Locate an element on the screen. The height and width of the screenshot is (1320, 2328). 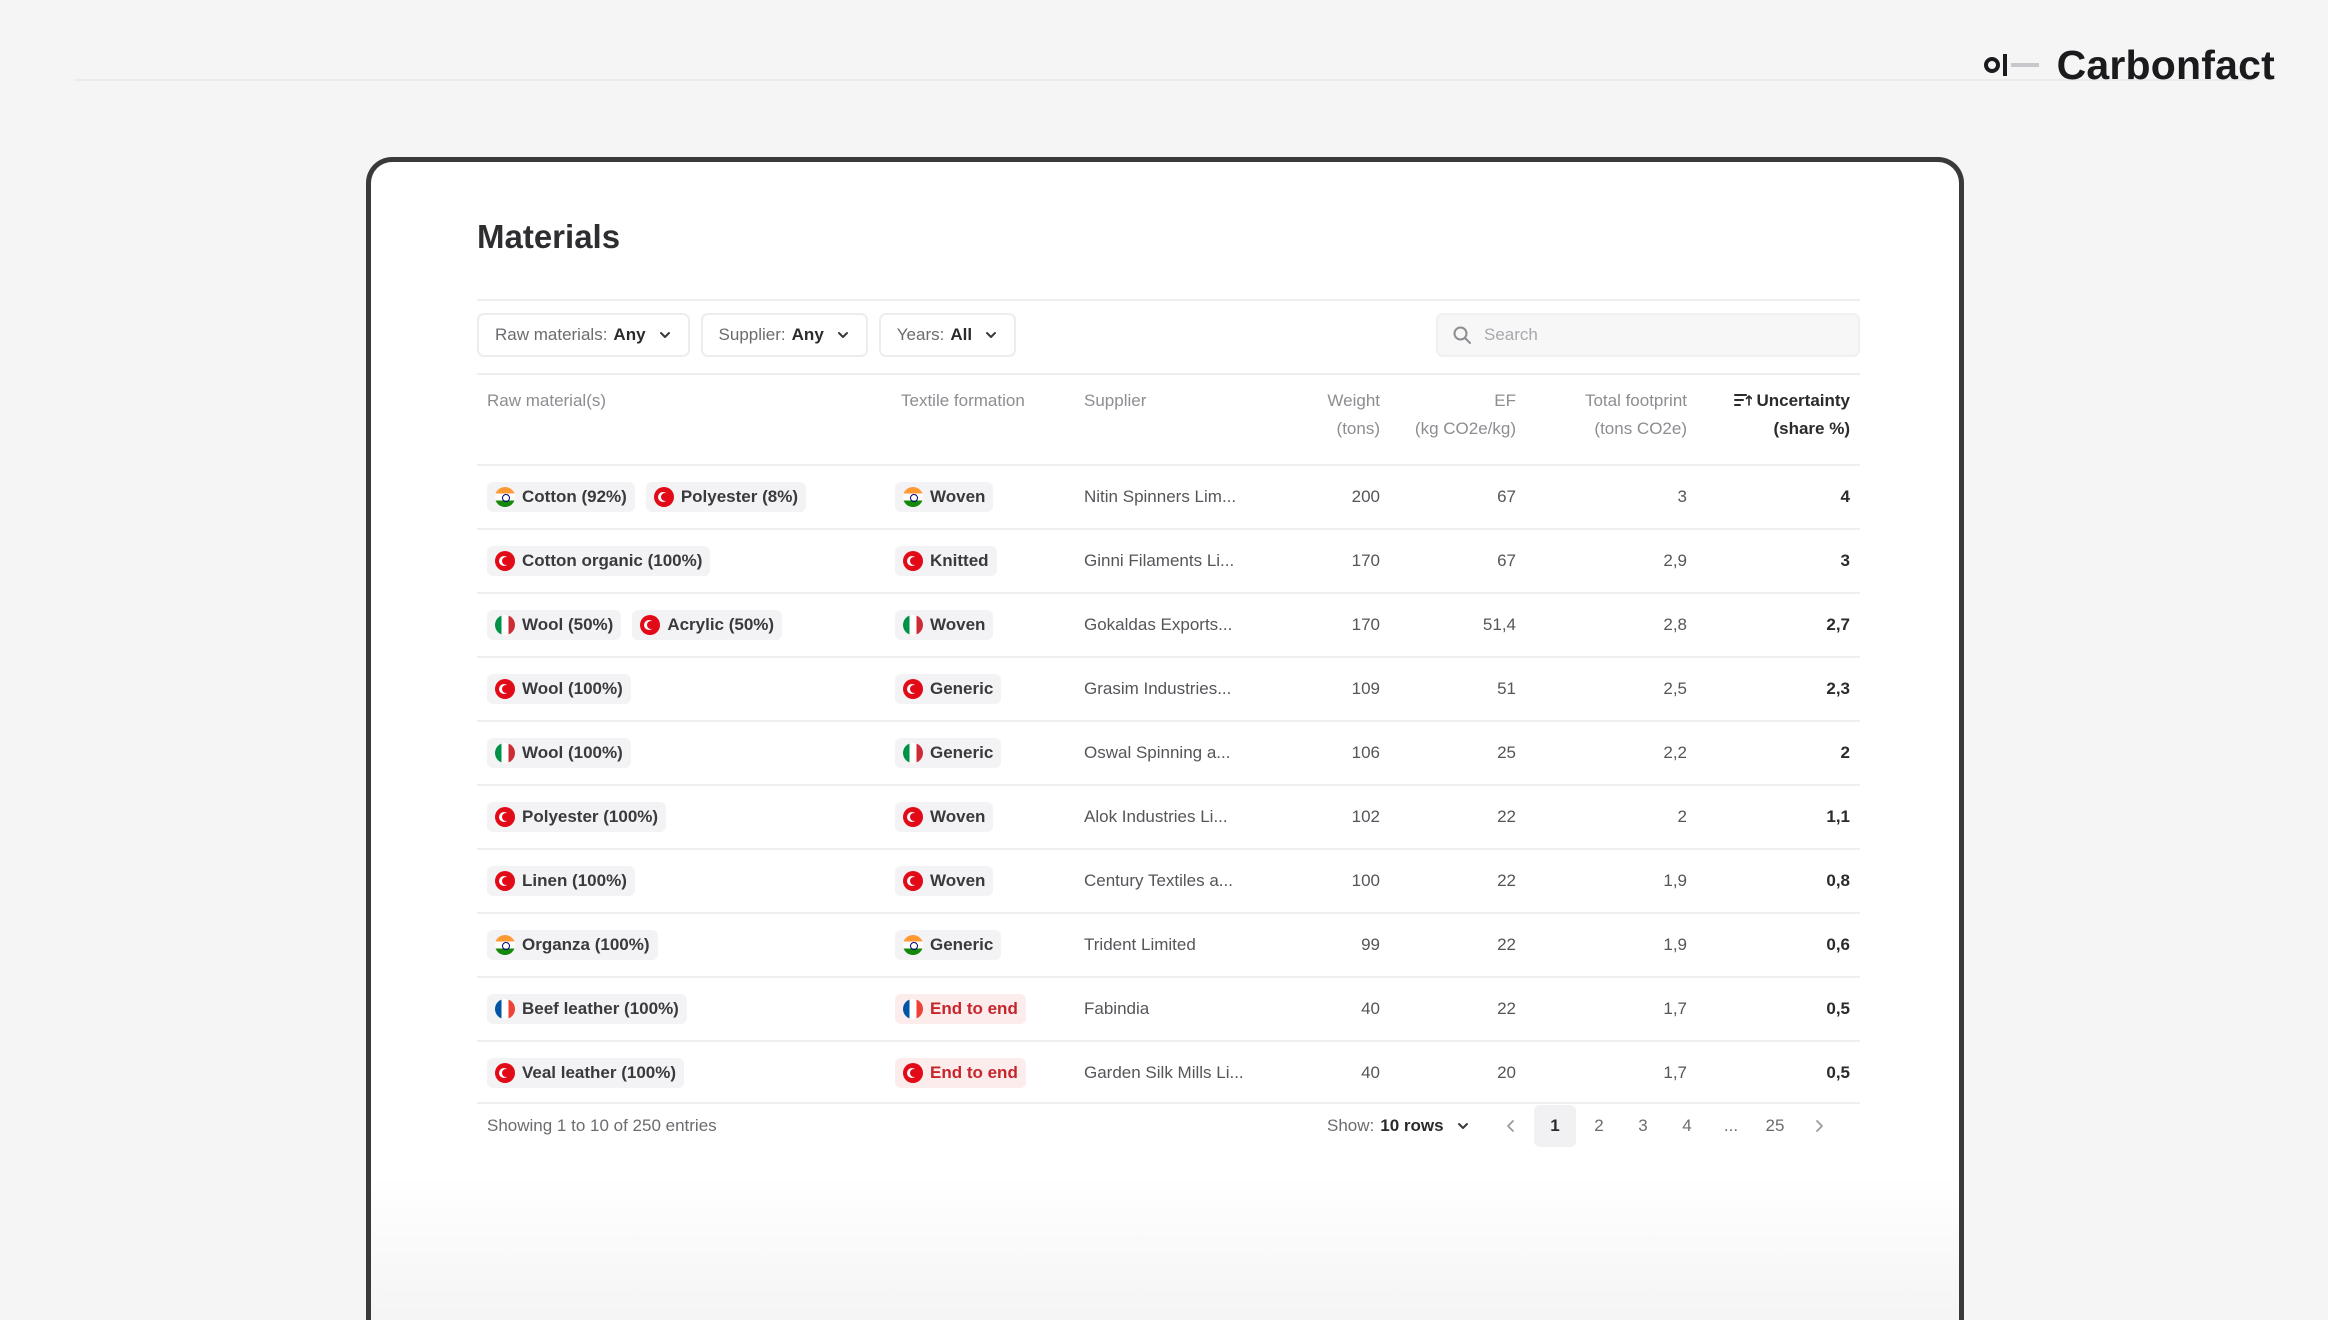
formation-chip: End to end is located at coordinates (960, 1073).